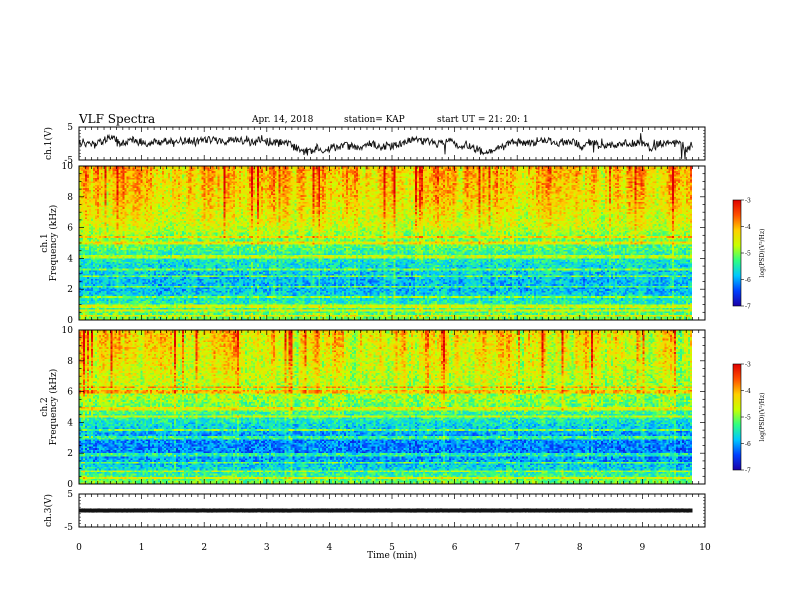 The image size is (792, 612). What do you see at coordinates (705, 548) in the screenshot?
I see `xtick-label-10: 10` at bounding box center [705, 548].